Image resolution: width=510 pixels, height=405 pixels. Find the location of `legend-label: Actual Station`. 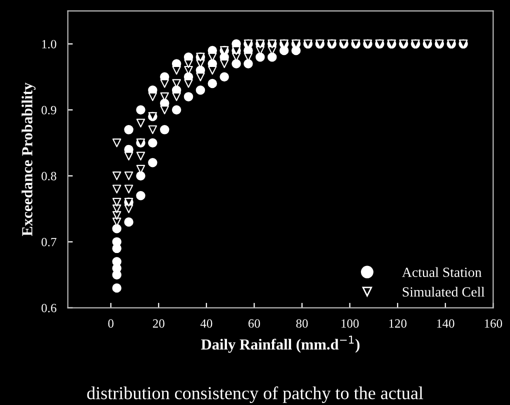

legend-label: Actual Station is located at coordinates (442, 272).